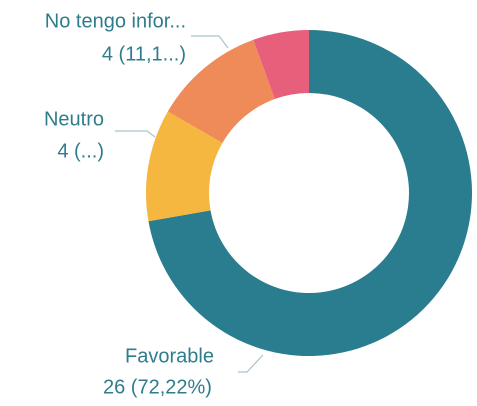 This screenshot has width=477, height=406. What do you see at coordinates (169, 356) in the screenshot?
I see `slice-label: Favorable` at bounding box center [169, 356].